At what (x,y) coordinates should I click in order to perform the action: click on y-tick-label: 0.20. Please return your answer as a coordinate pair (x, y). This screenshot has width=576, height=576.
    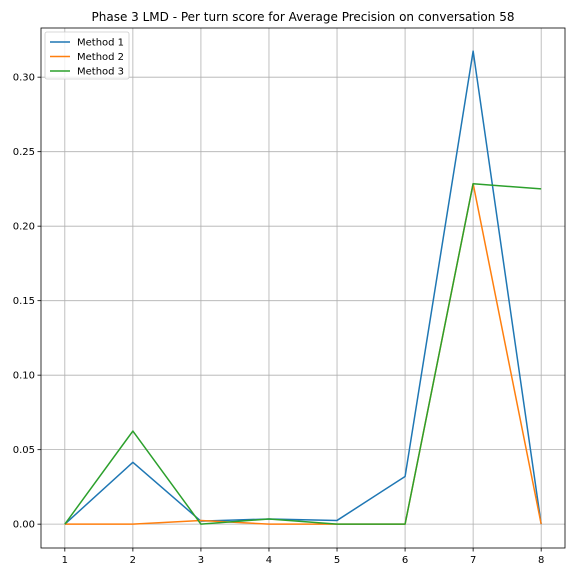
    Looking at the image, I should click on (24, 227).